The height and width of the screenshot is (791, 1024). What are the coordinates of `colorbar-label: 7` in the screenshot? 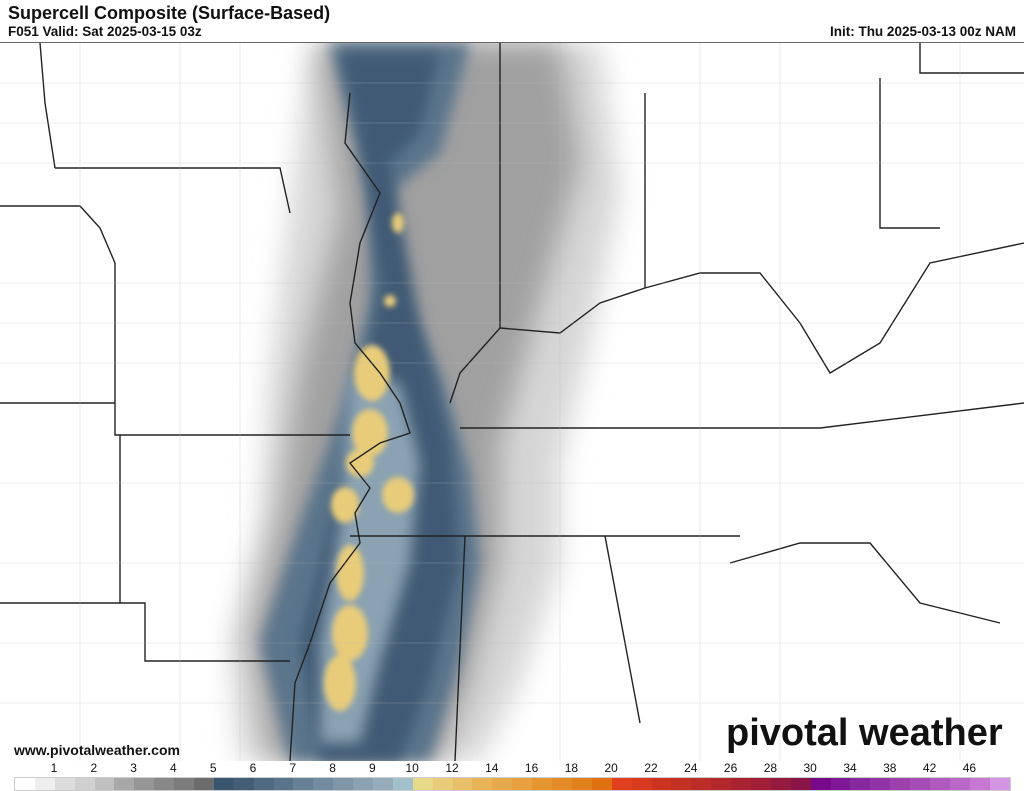 It's located at (293, 768).